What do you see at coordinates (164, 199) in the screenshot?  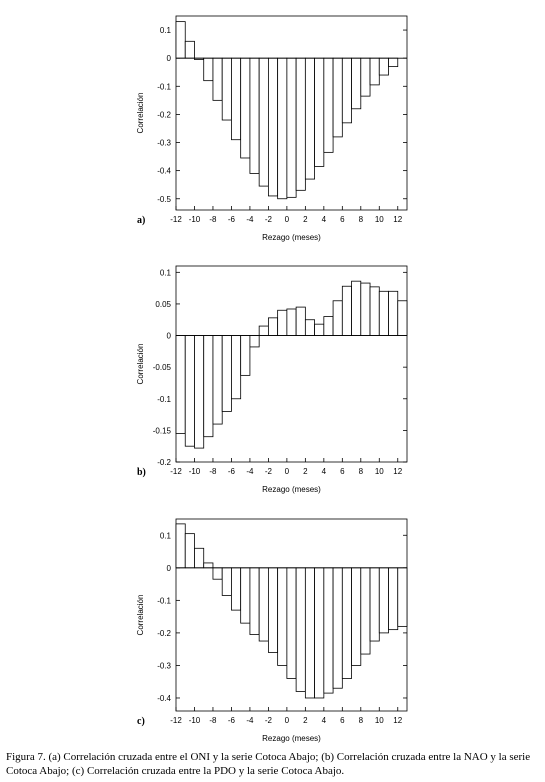 I see `y-tick-label: -0.5` at bounding box center [164, 199].